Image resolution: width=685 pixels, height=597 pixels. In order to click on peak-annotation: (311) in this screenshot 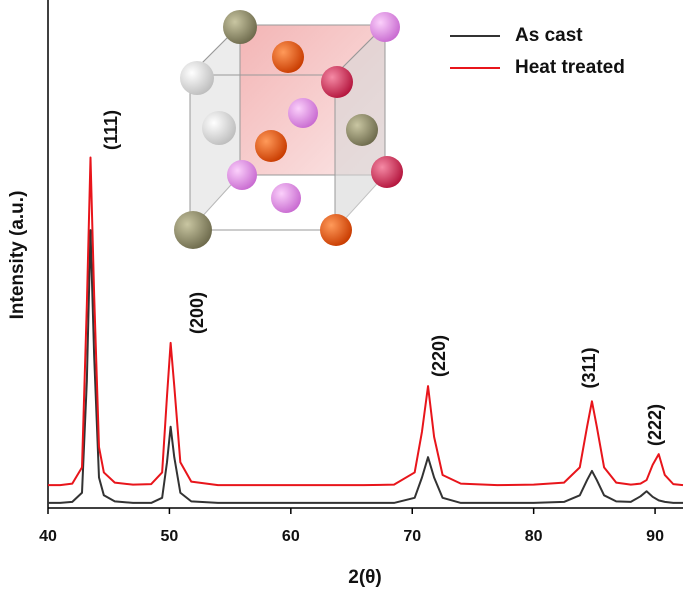, I will do `click(589, 367)`.